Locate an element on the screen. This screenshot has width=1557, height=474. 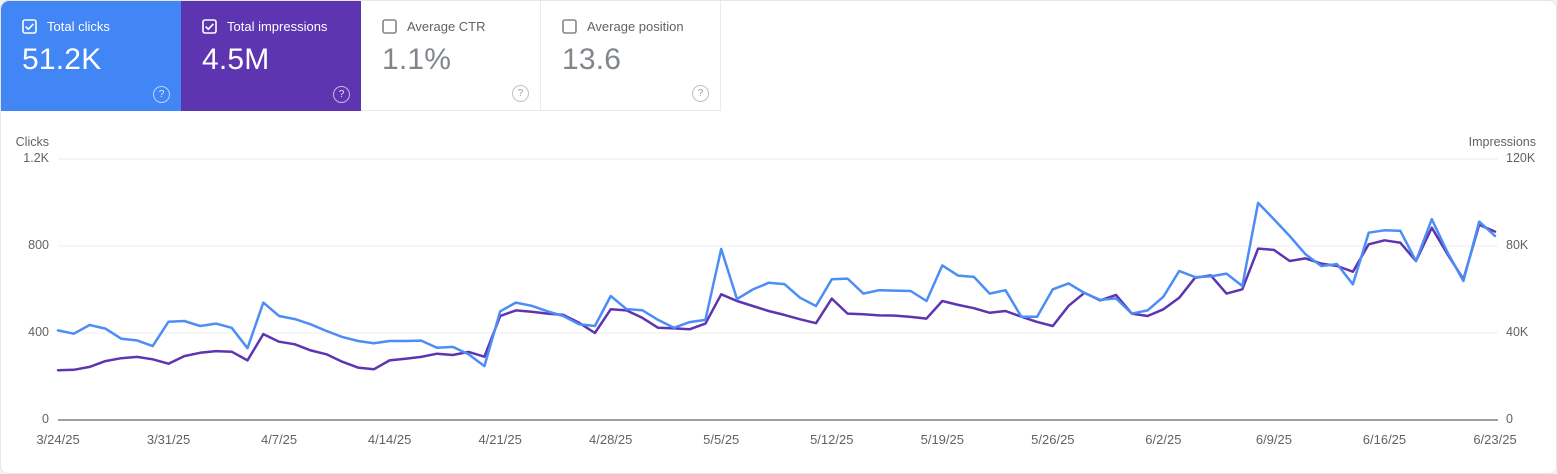
y-axis-tick-right: 0 is located at coordinates (1509, 419).